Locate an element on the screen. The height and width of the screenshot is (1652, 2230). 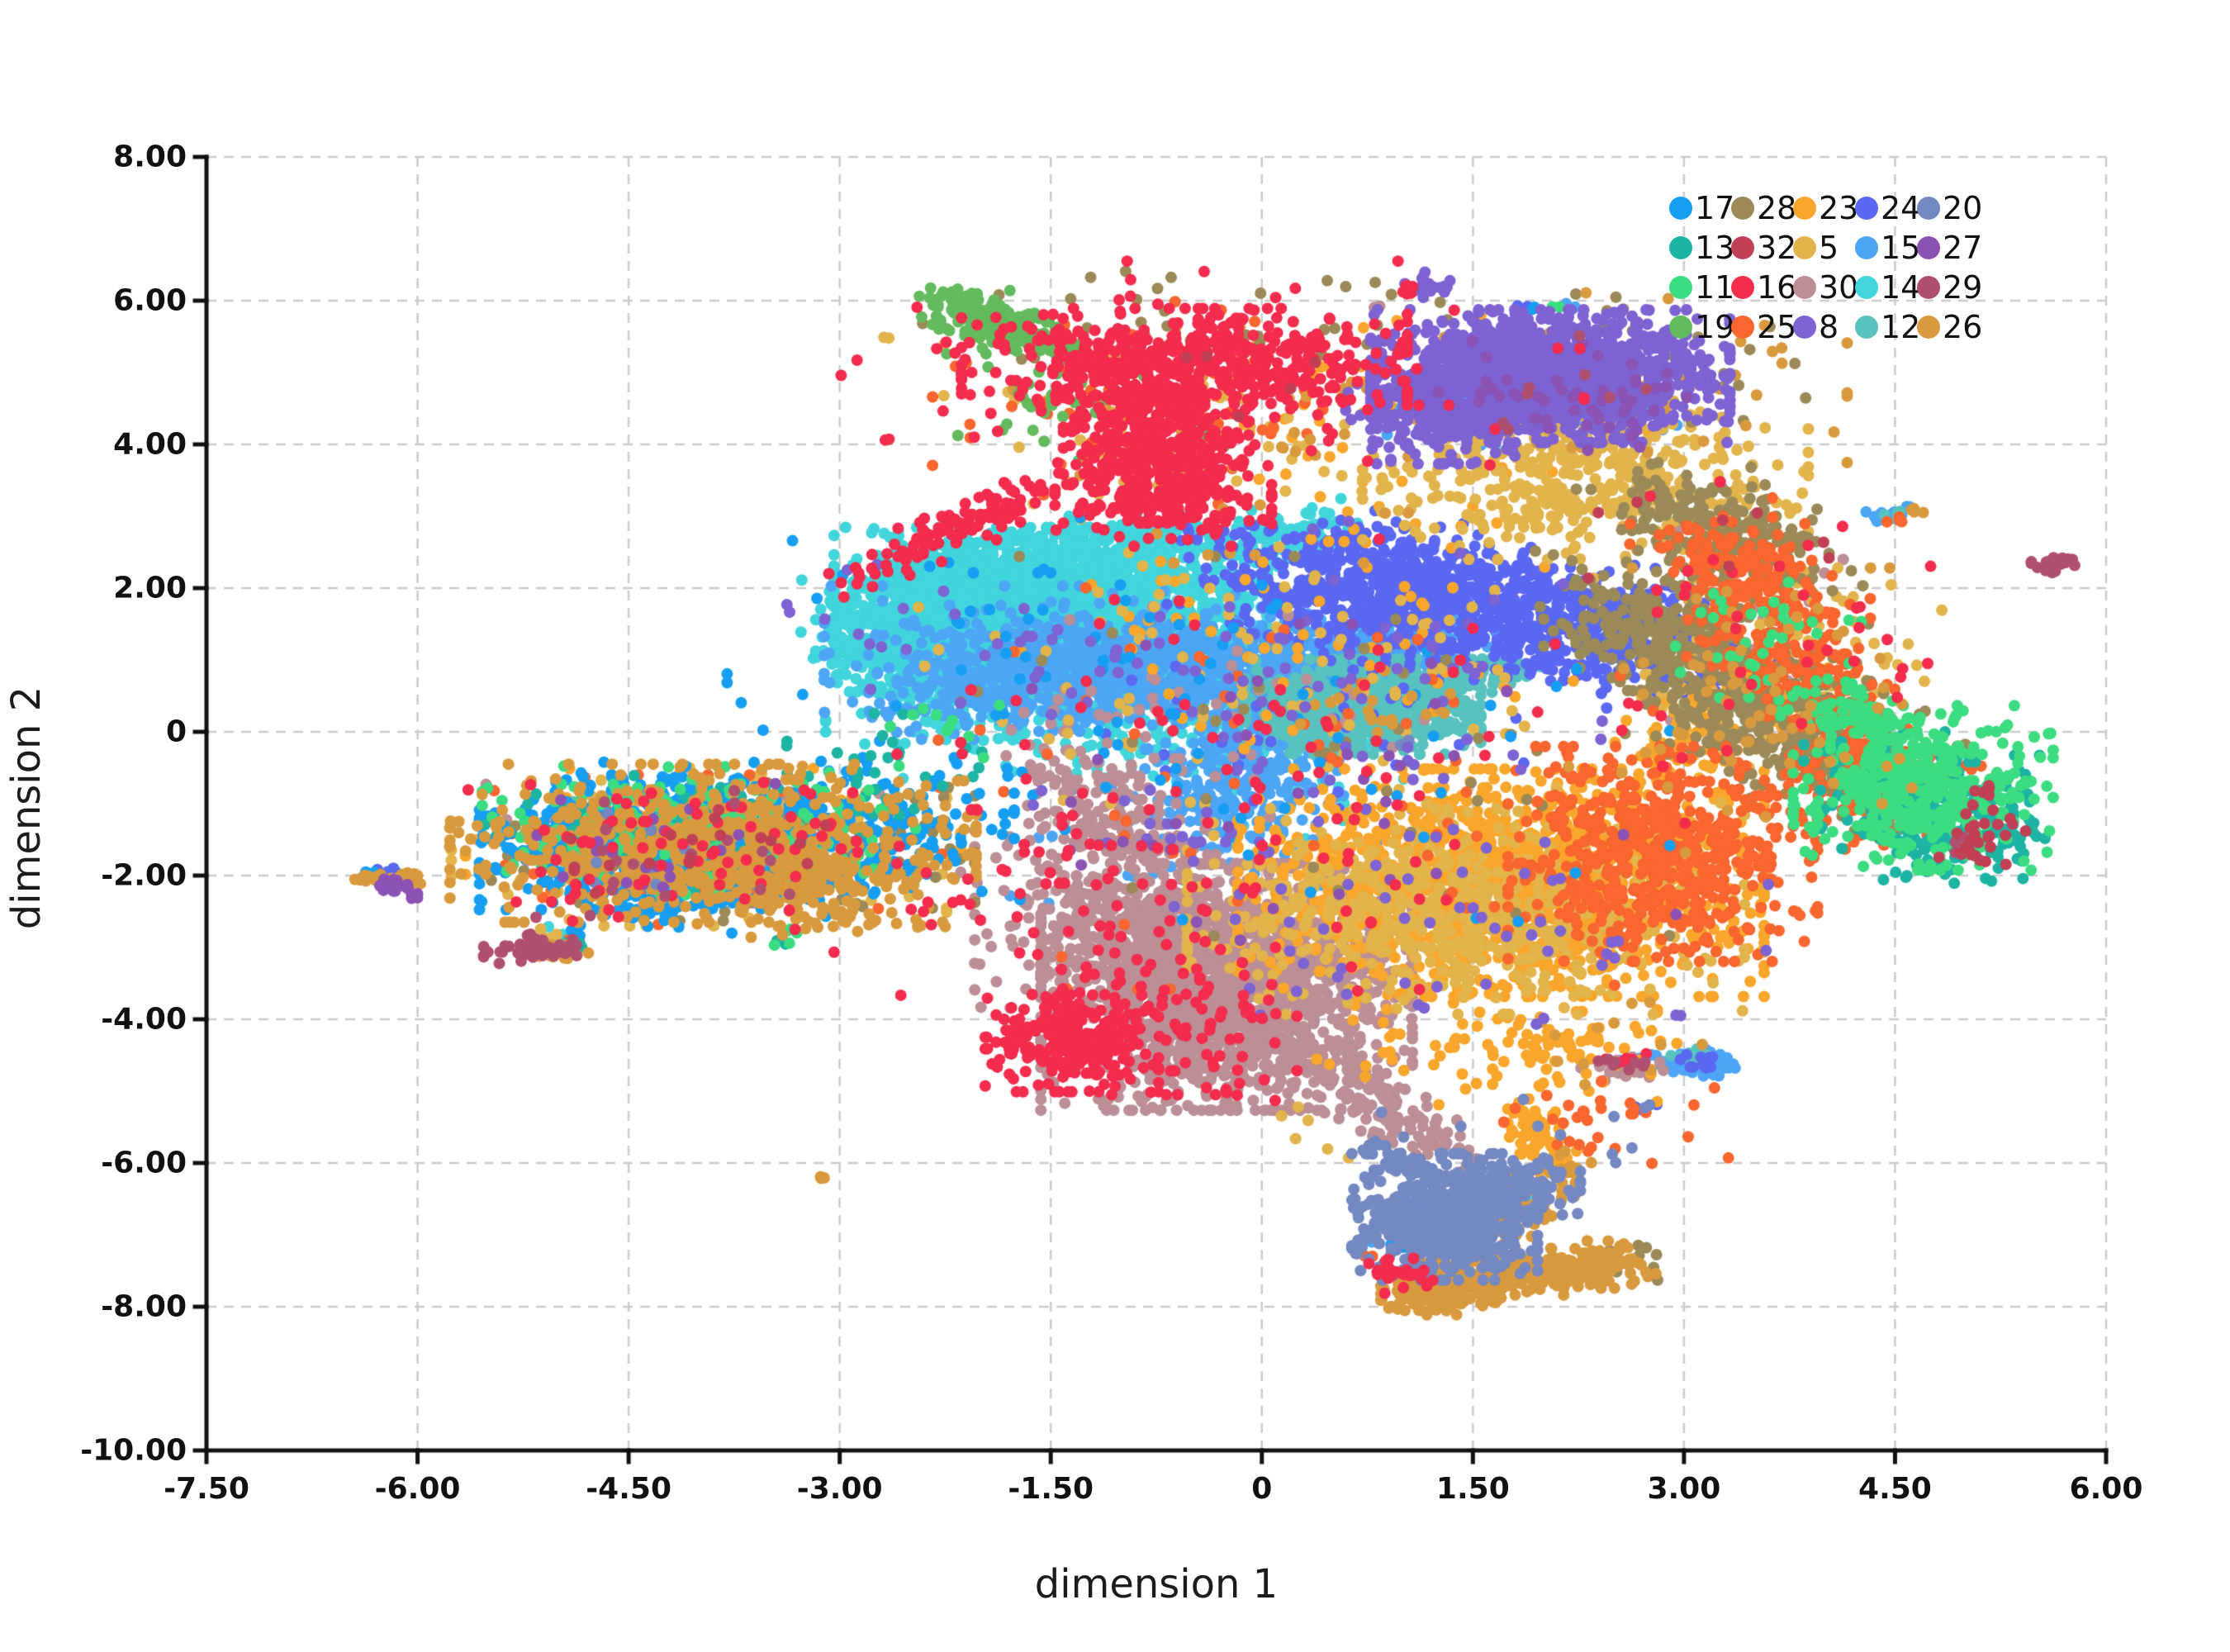
legend-item-8: 8 is located at coordinates (1824, 327).